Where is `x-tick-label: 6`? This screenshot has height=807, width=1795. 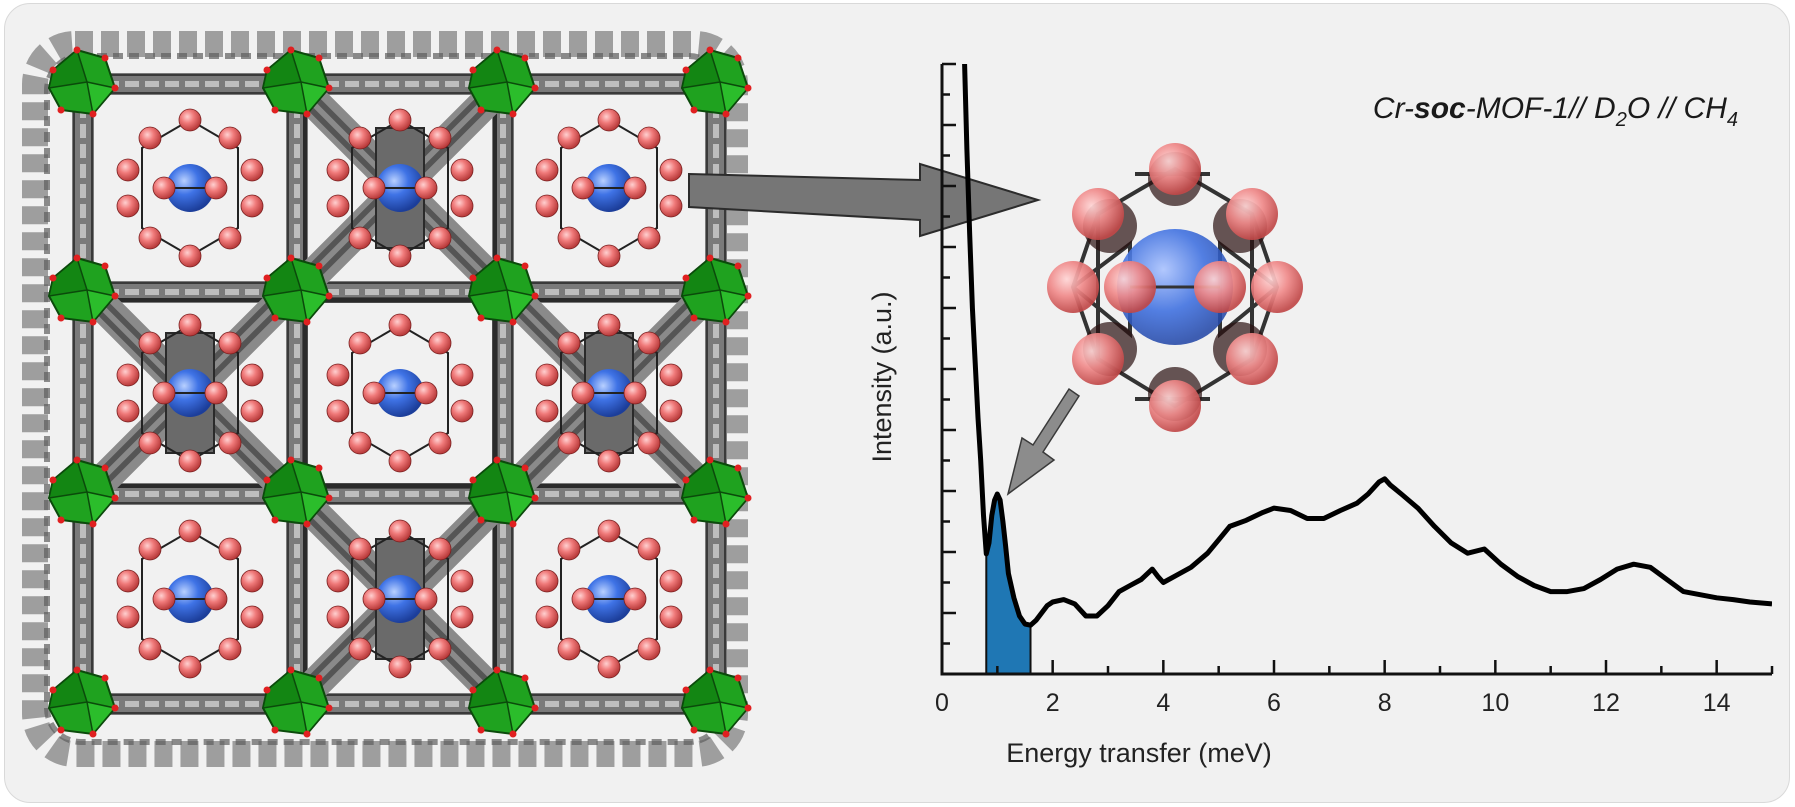 x-tick-label: 6 is located at coordinates (1274, 703).